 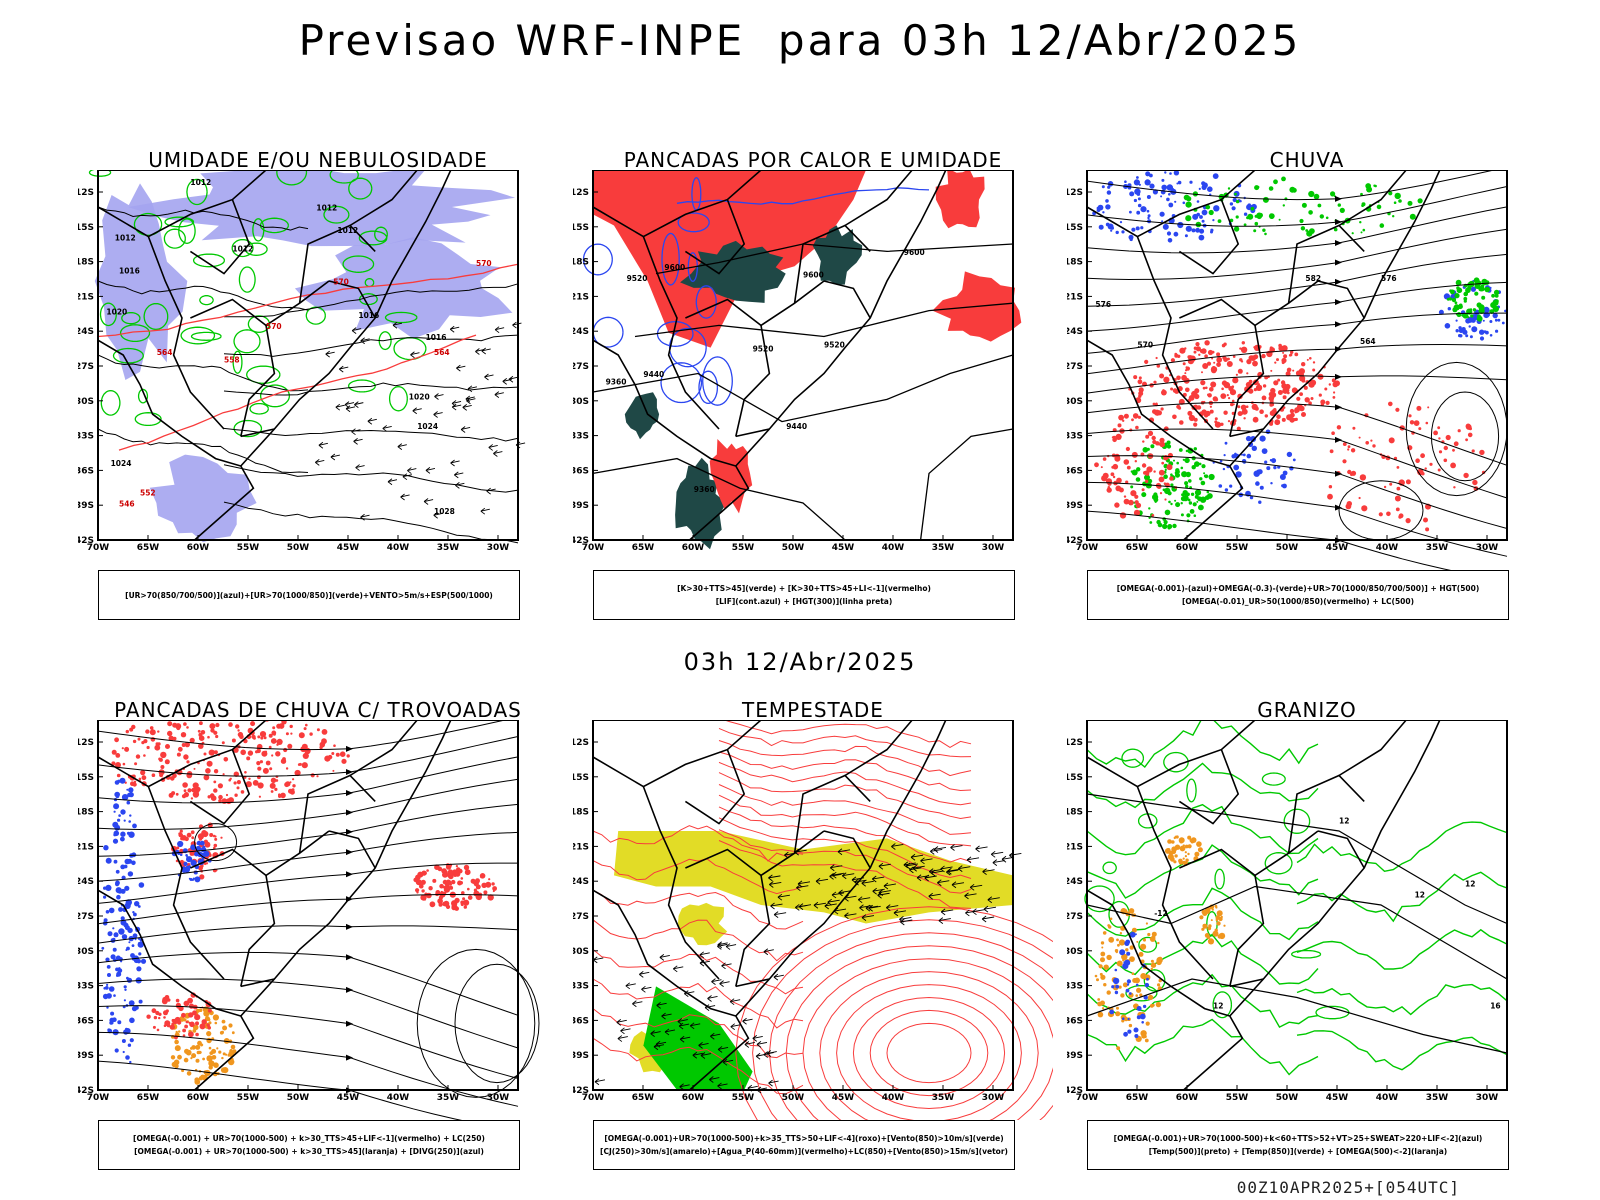 I want to click on lat-label: 15S, so click(x=581, y=228).